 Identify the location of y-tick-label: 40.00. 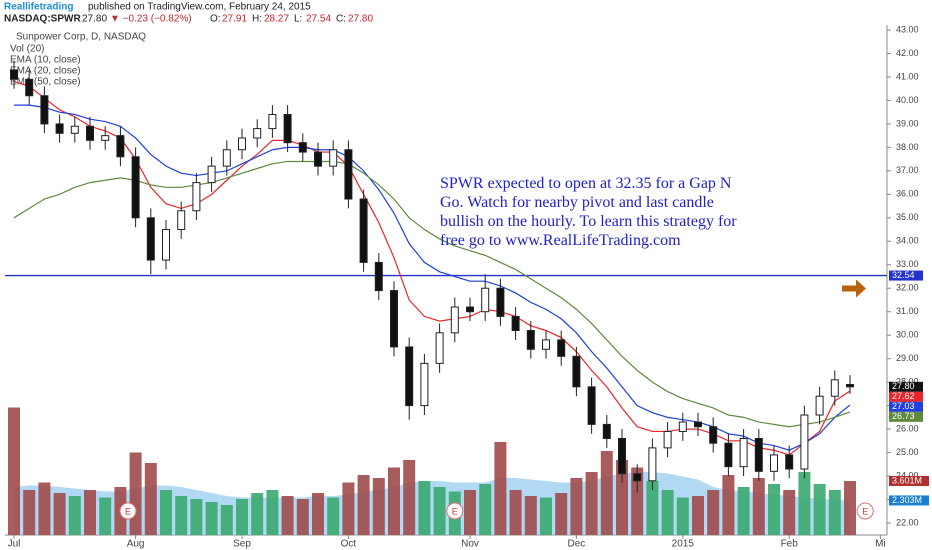
(907, 100).